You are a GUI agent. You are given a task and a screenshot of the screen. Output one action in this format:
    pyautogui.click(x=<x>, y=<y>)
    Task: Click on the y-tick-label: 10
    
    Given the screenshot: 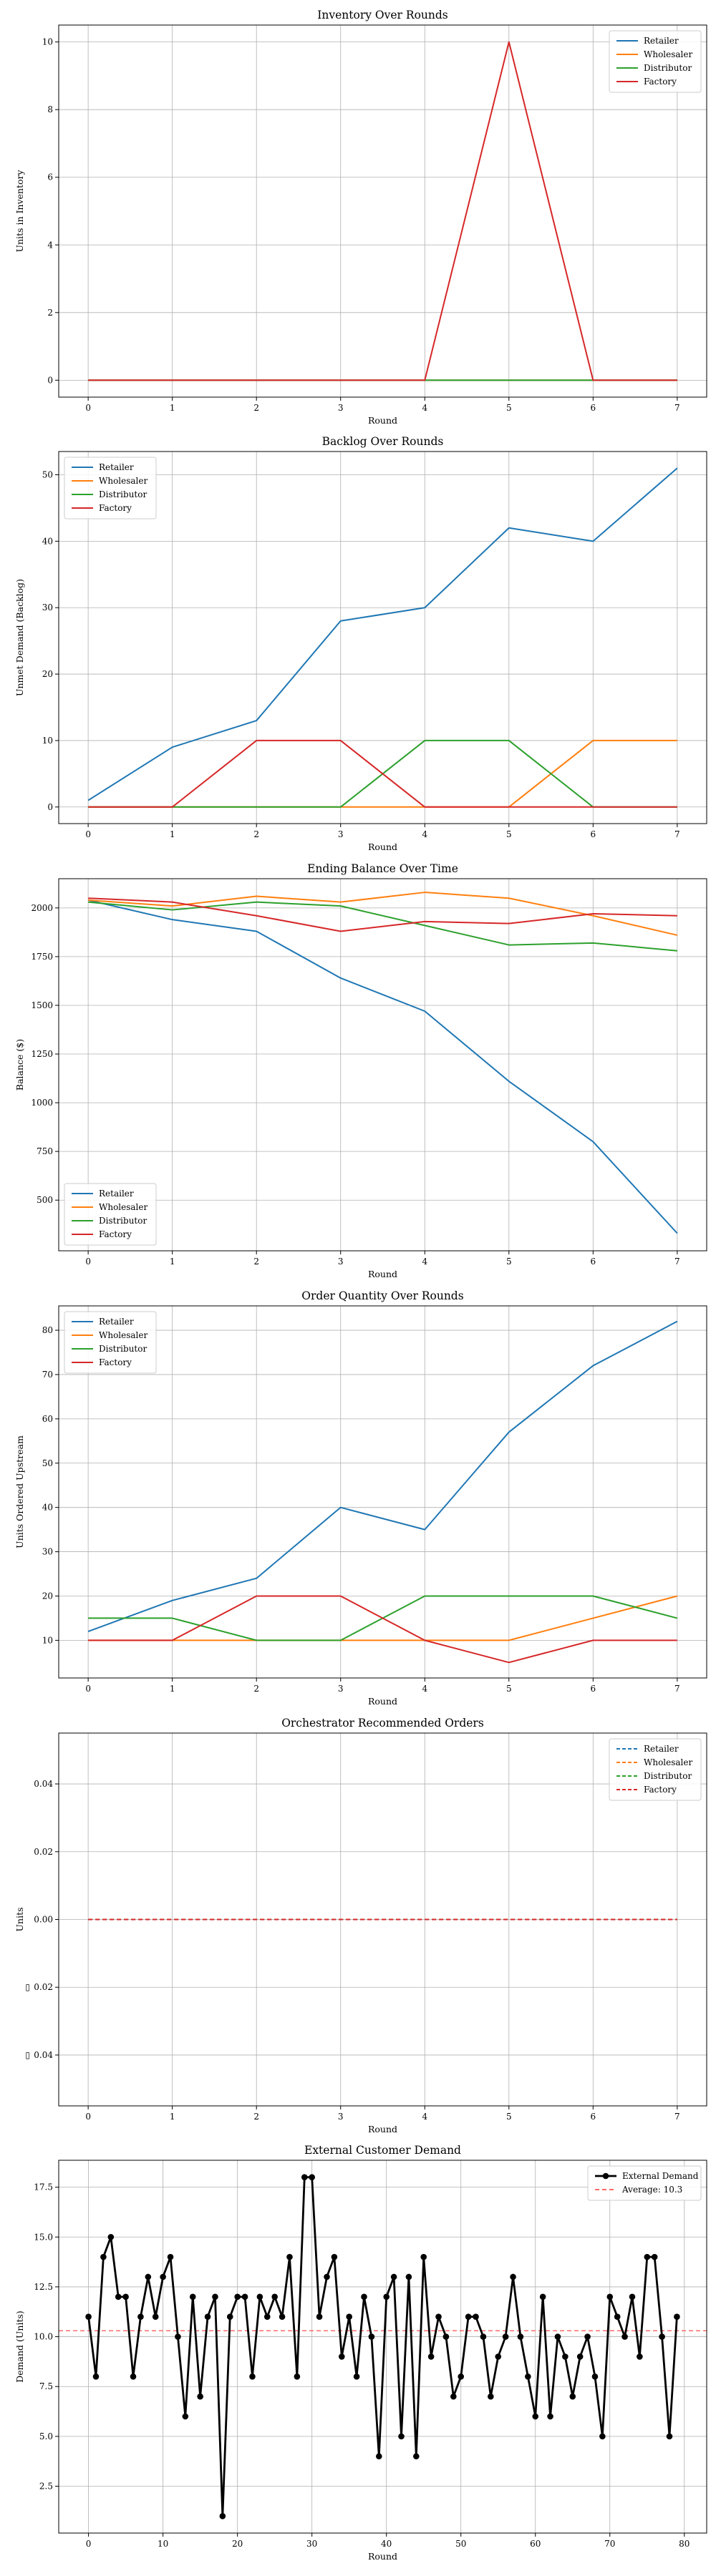 What is the action you would take?
    pyautogui.click(x=47, y=1640)
    